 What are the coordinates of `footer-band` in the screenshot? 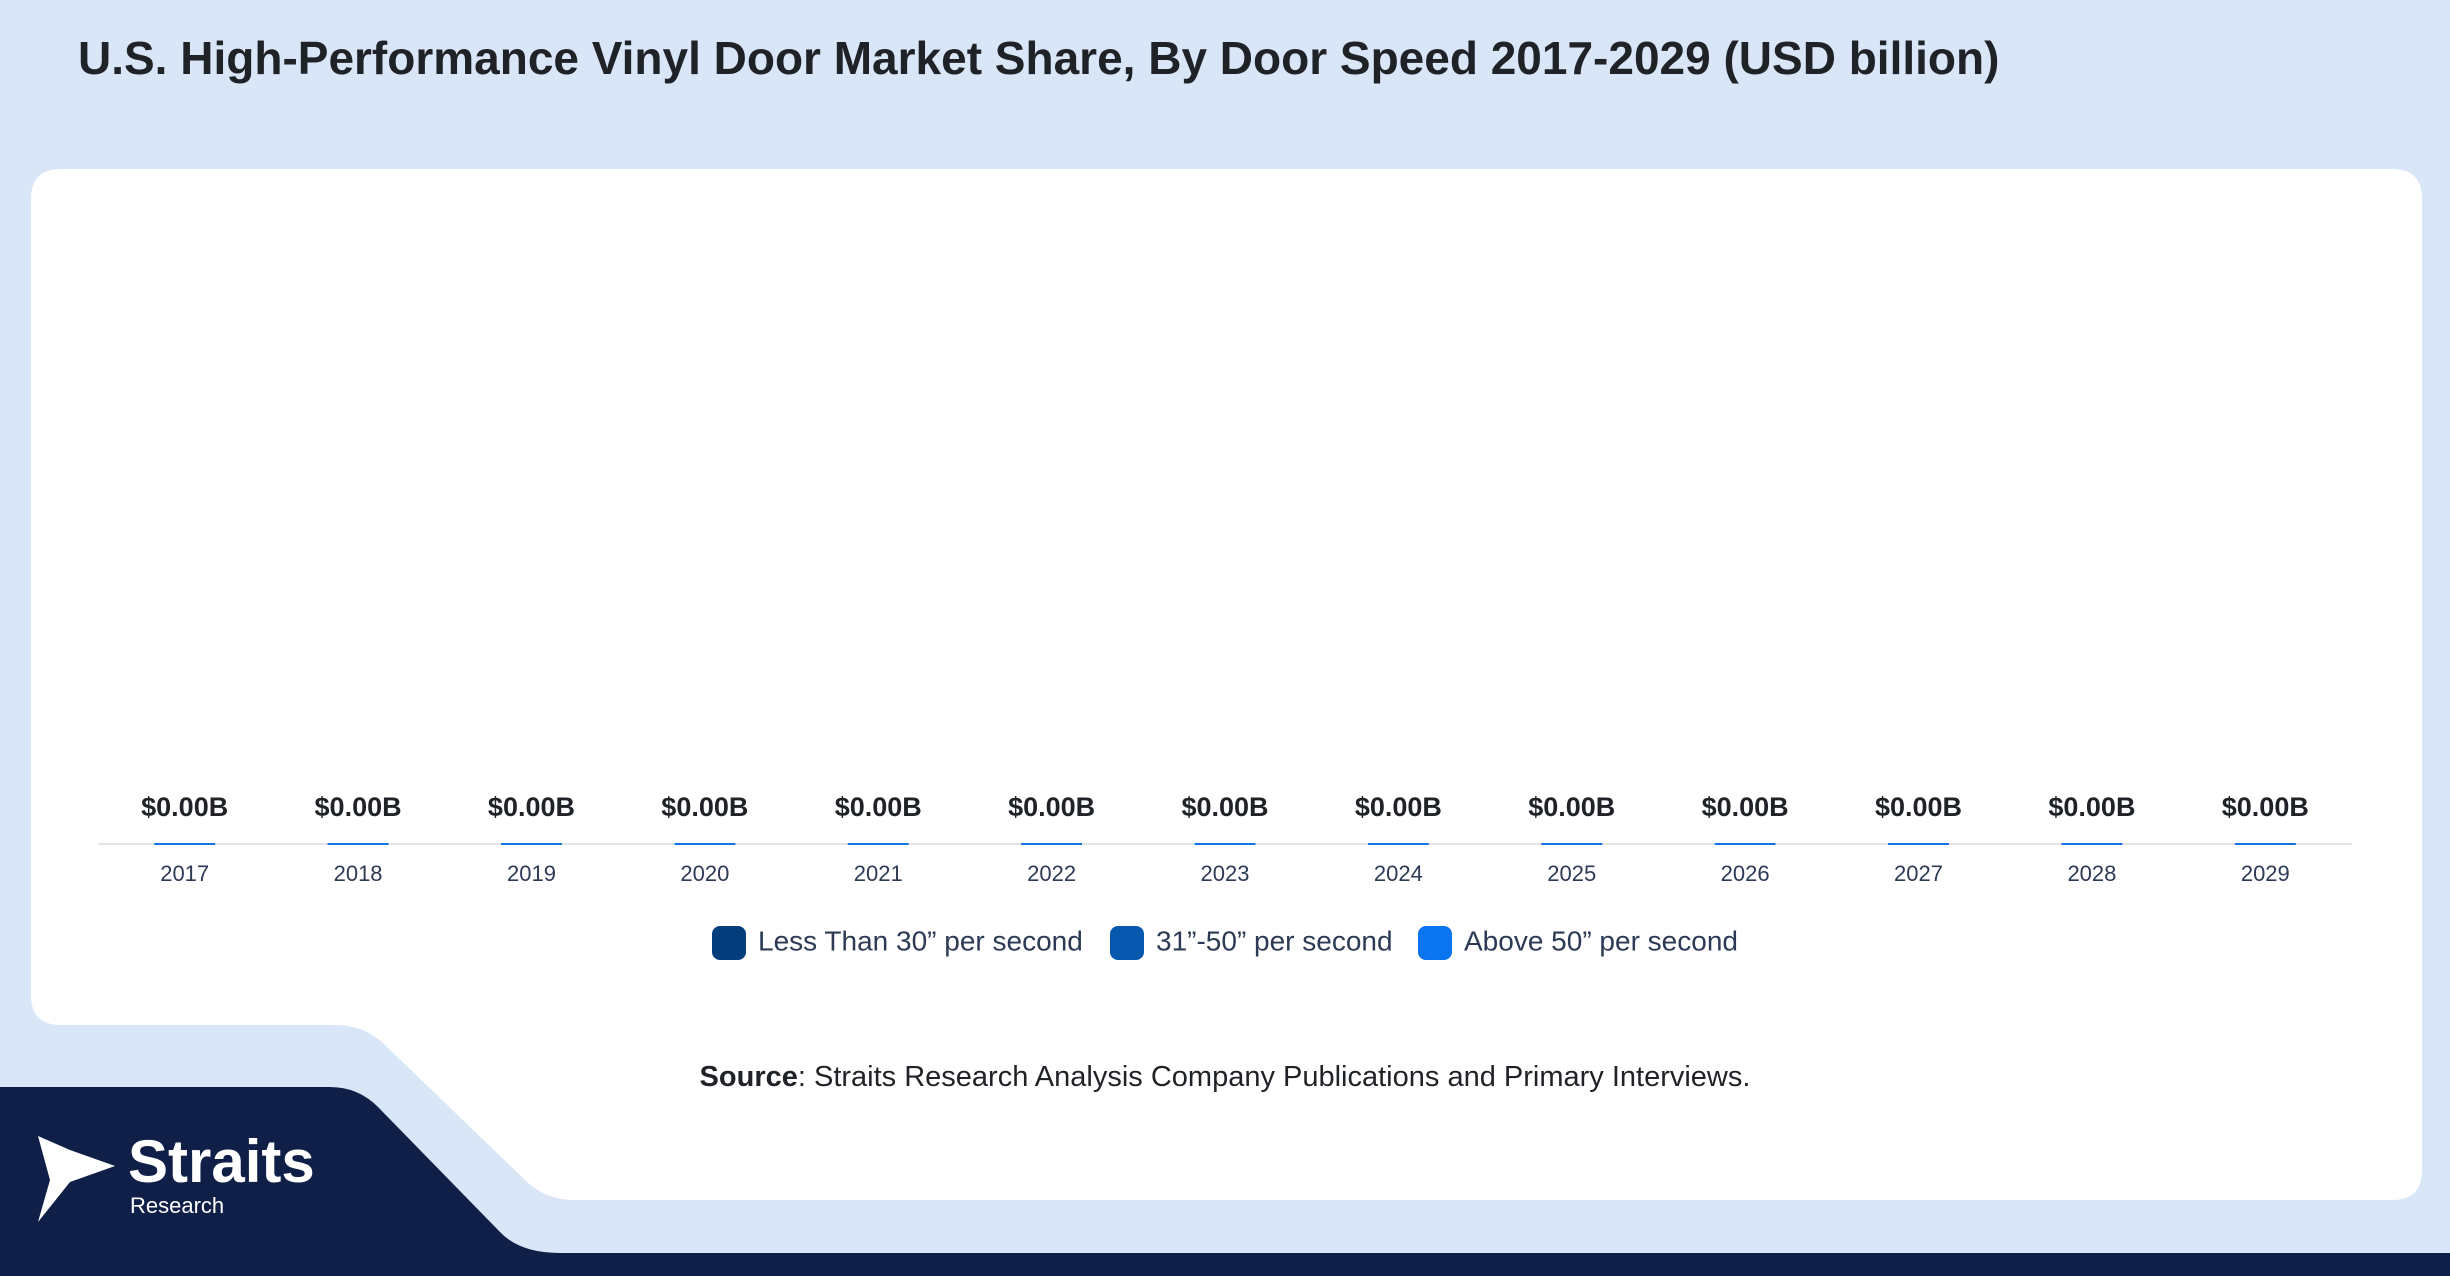 It's located at (1225, 1181).